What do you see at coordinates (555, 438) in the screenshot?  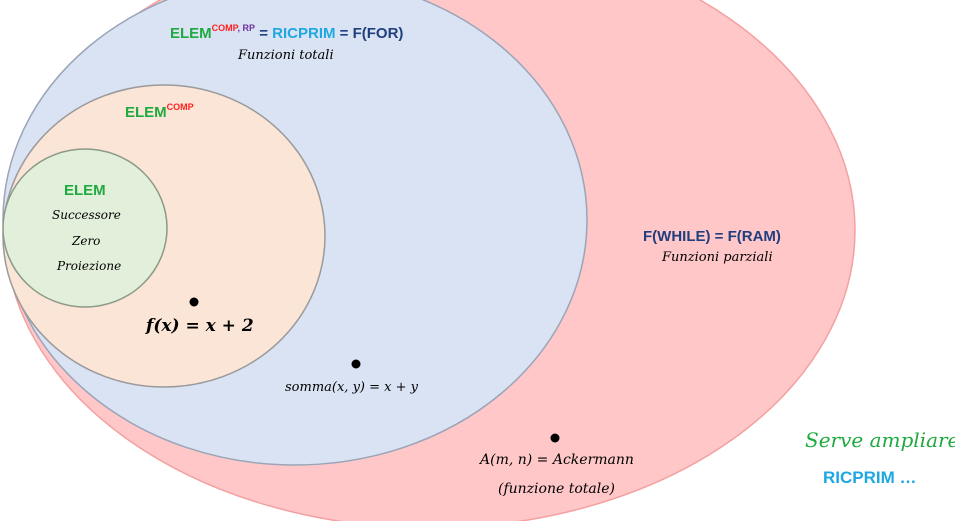 I see `ackermann-point` at bounding box center [555, 438].